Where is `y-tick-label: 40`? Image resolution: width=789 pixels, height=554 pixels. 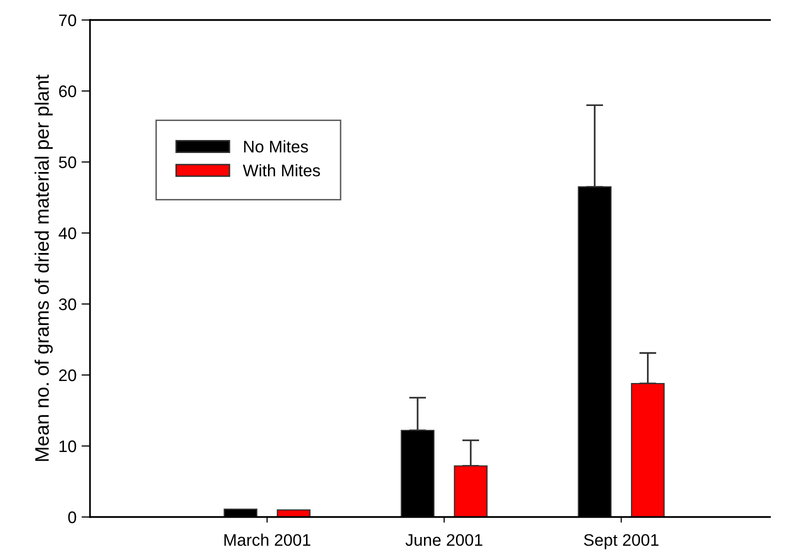
y-tick-label: 40 is located at coordinates (67, 233).